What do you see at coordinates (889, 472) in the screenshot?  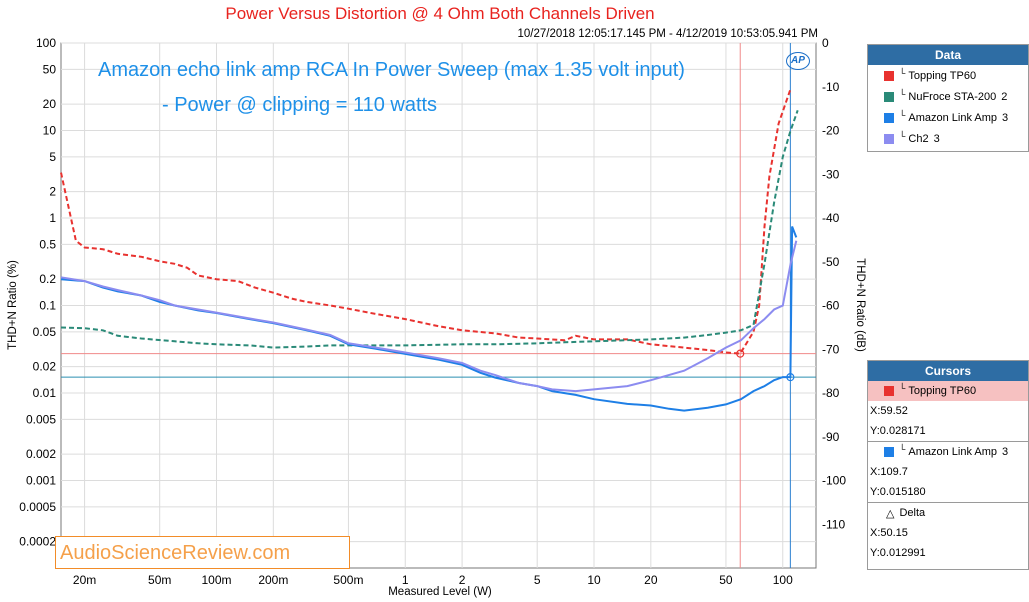 I see `cursor-2-x: X:109.7` at bounding box center [889, 472].